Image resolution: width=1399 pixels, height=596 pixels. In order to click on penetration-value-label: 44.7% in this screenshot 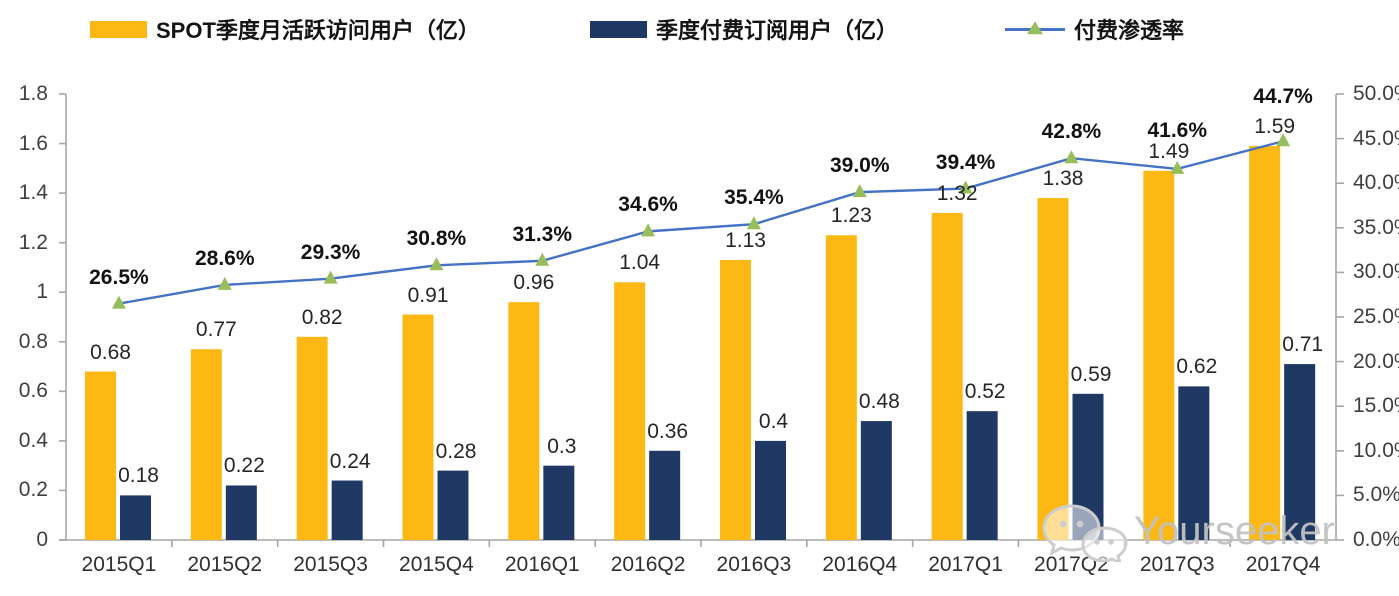, I will do `click(1283, 97)`.